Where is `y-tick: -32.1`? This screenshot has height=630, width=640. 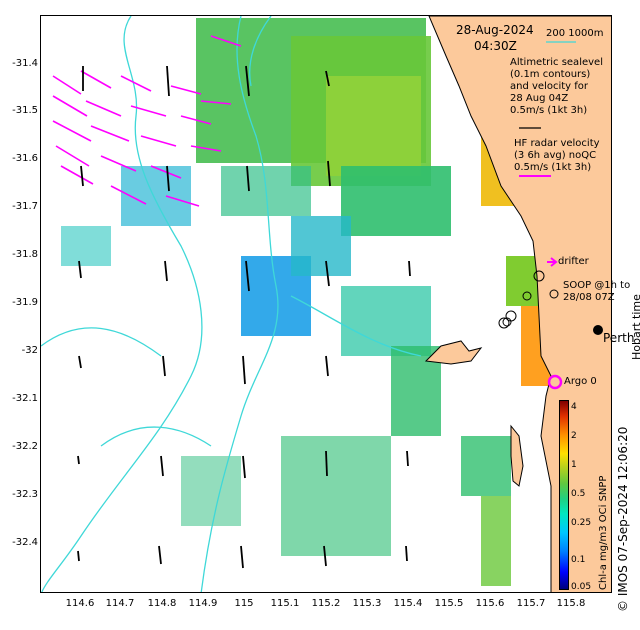
y-tick: -32.1 is located at coordinates (25, 398).